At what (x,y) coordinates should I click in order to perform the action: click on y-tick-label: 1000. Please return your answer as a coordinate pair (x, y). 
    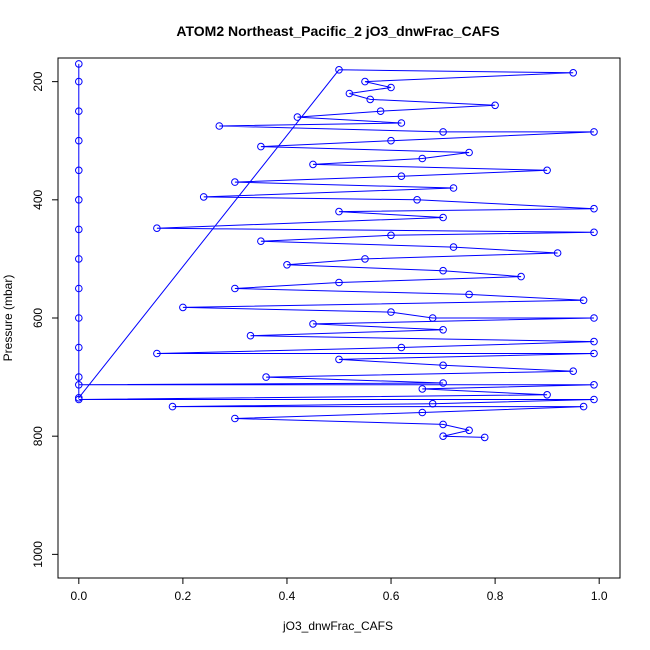
    Looking at the image, I should click on (38, 554).